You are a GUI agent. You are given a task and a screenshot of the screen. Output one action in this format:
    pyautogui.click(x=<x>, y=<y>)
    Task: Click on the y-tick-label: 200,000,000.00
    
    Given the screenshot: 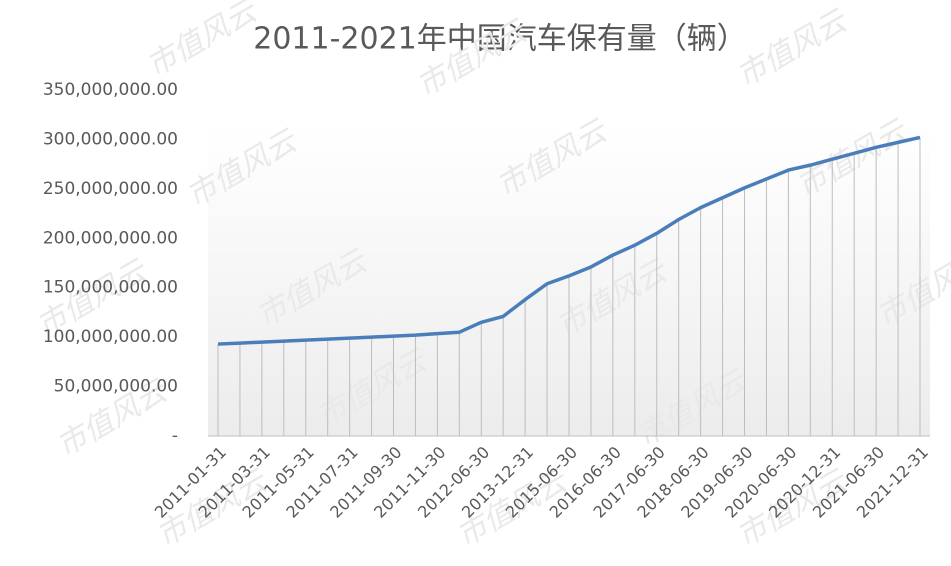 What is the action you would take?
    pyautogui.click(x=110, y=238)
    